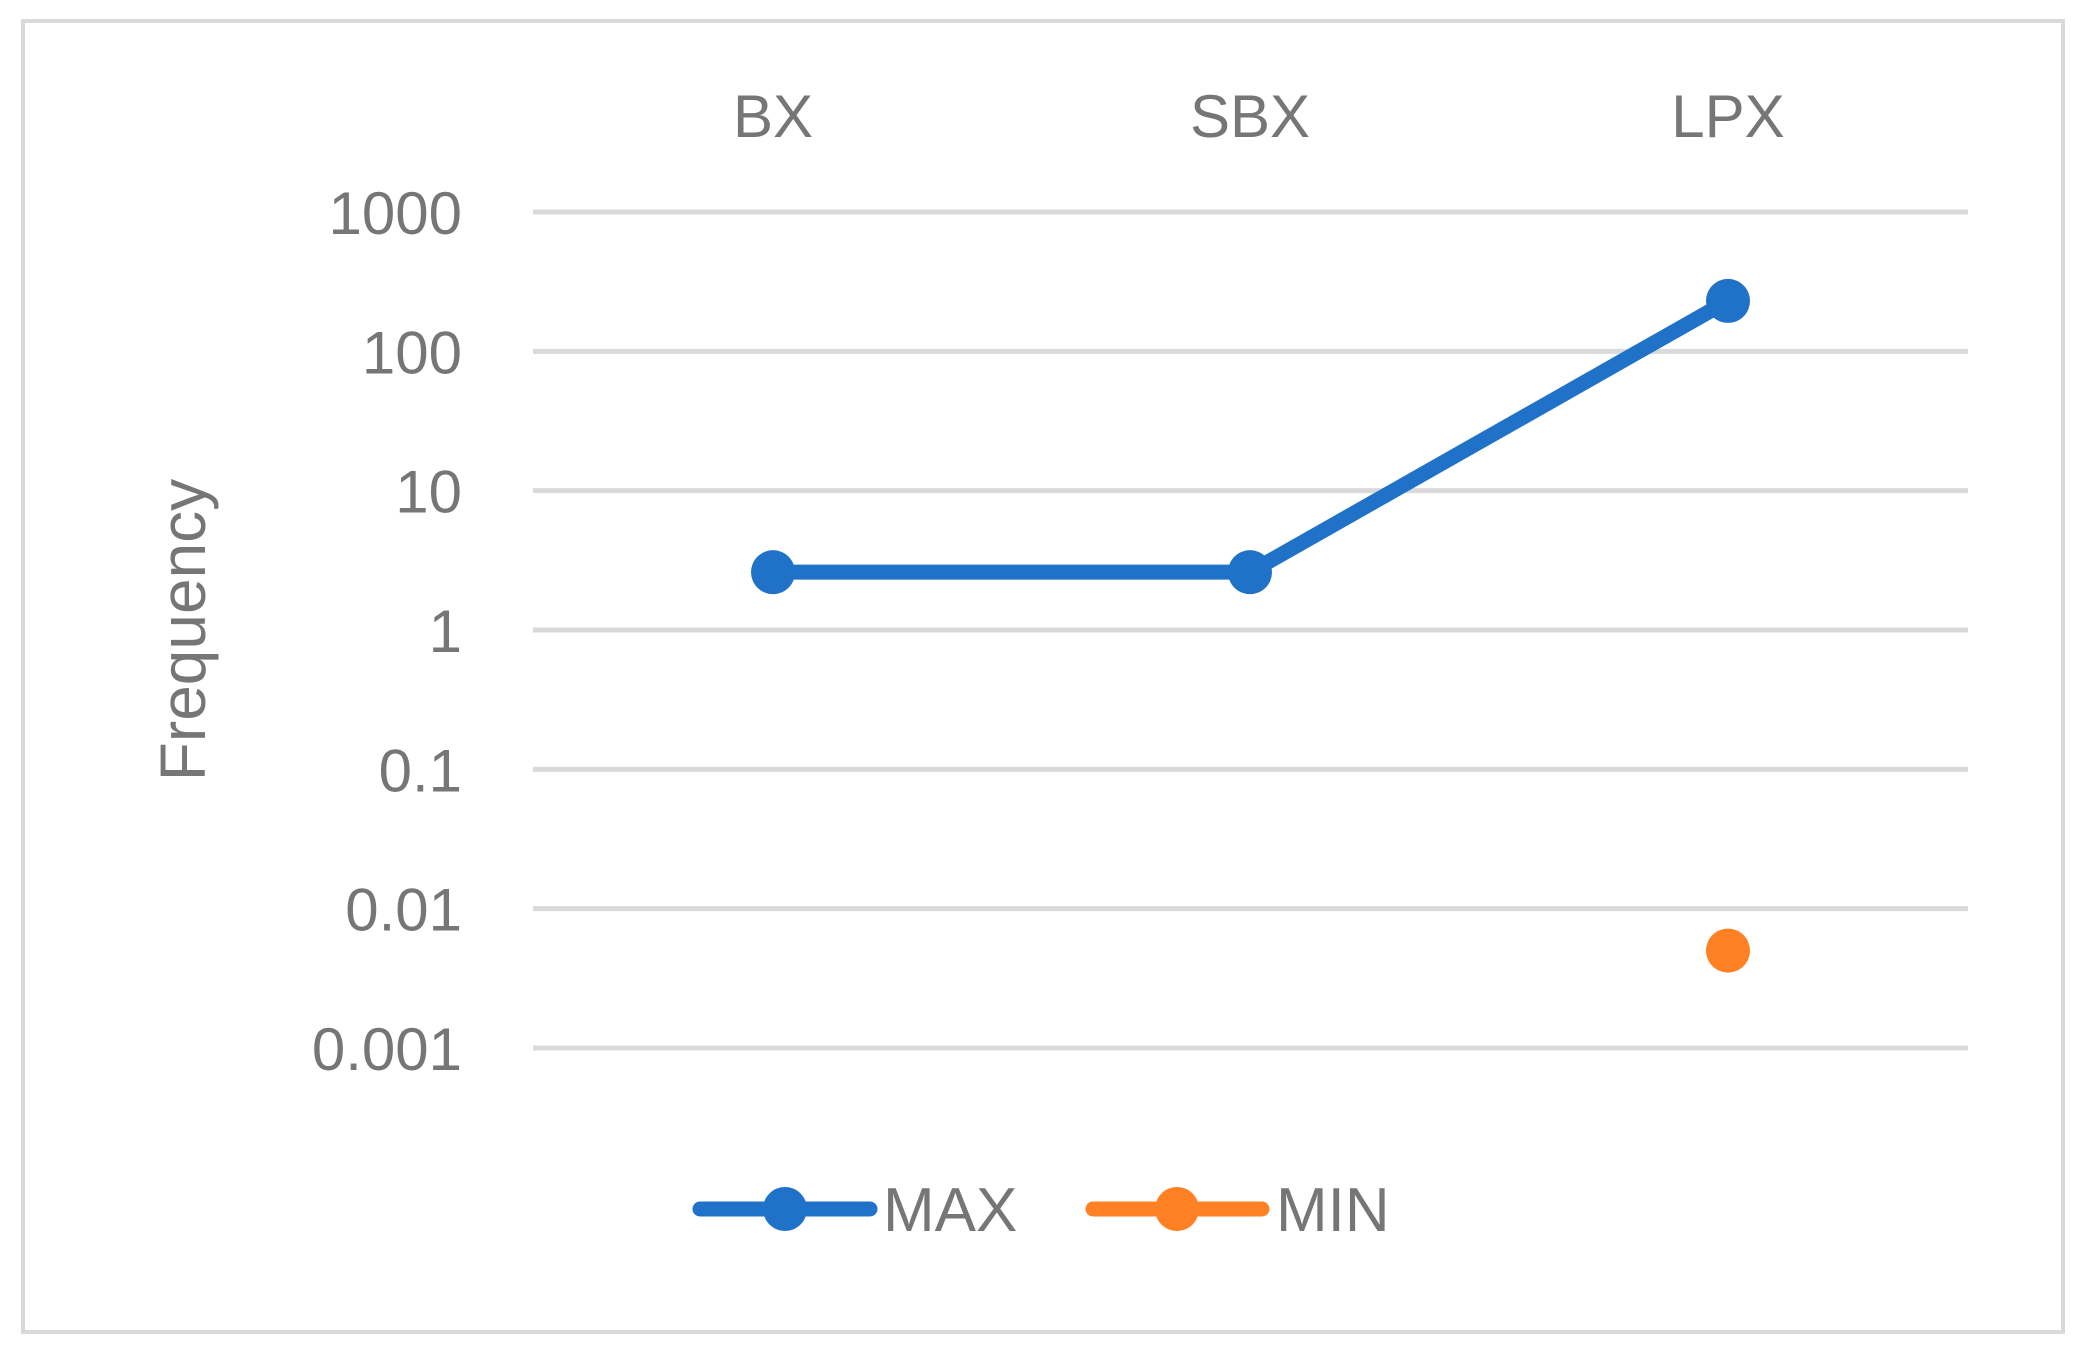 This screenshot has height=1362, width=2084. What do you see at coordinates (773, 116) in the screenshot?
I see `x-tick-label: BX` at bounding box center [773, 116].